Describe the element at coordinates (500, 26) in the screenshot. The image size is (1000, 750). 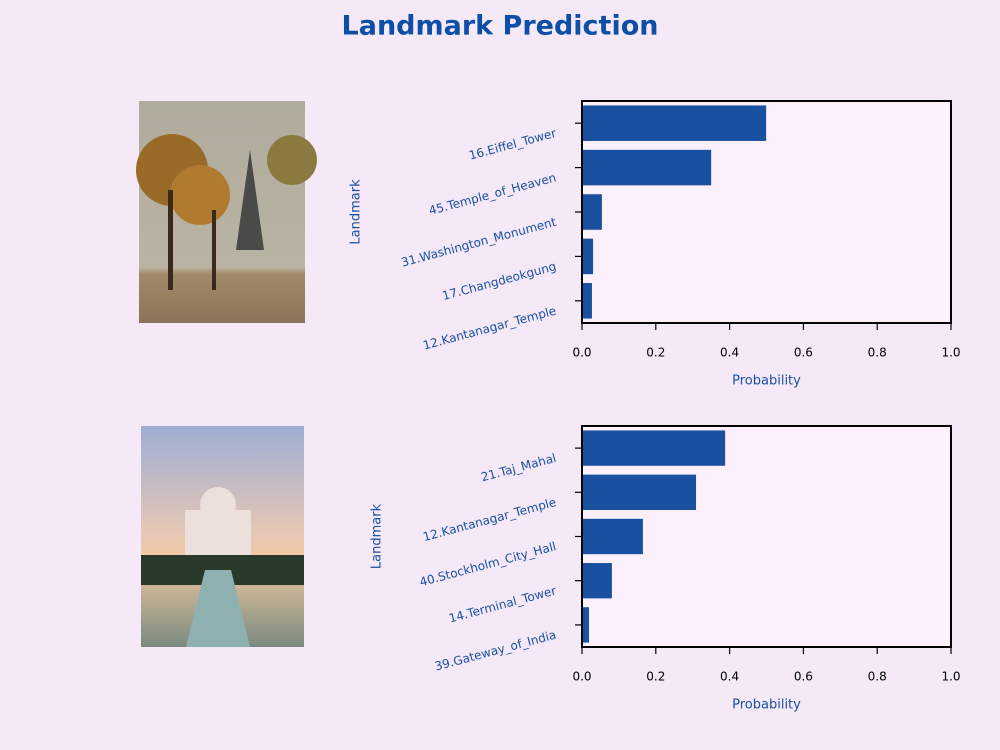
I see `page-title: Landmark Prediction` at that location.